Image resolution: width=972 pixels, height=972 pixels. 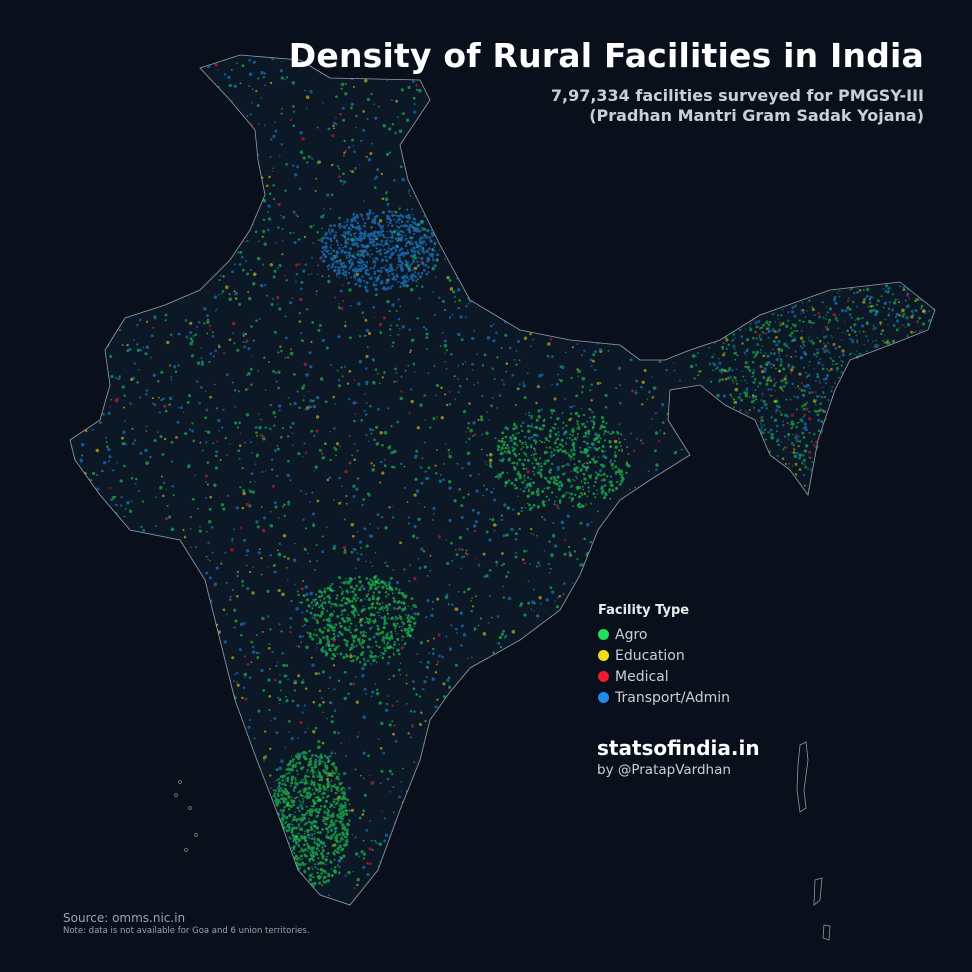 I want to click on transport-admin-swatch, so click(x=603, y=697).